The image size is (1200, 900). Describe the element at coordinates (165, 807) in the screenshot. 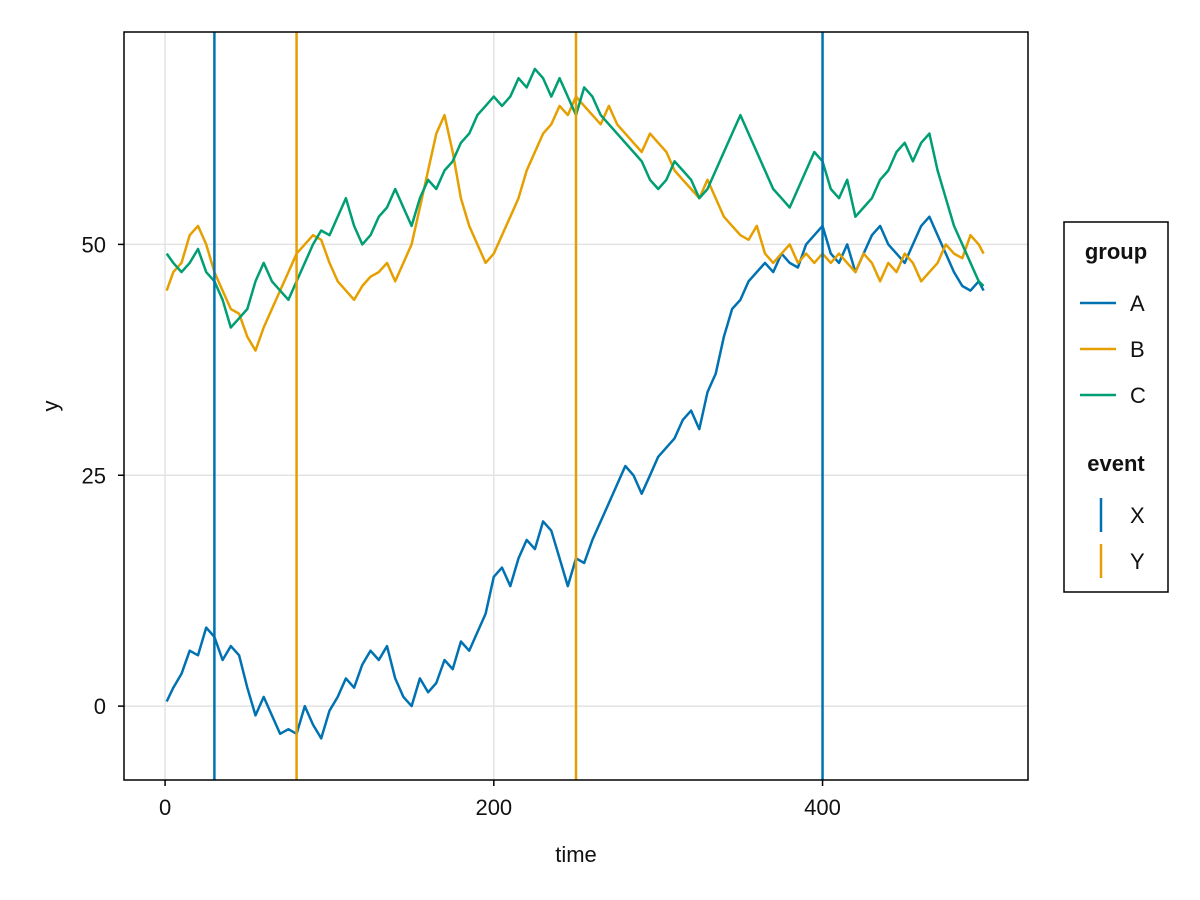

I see `x-tick-label: 0` at that location.